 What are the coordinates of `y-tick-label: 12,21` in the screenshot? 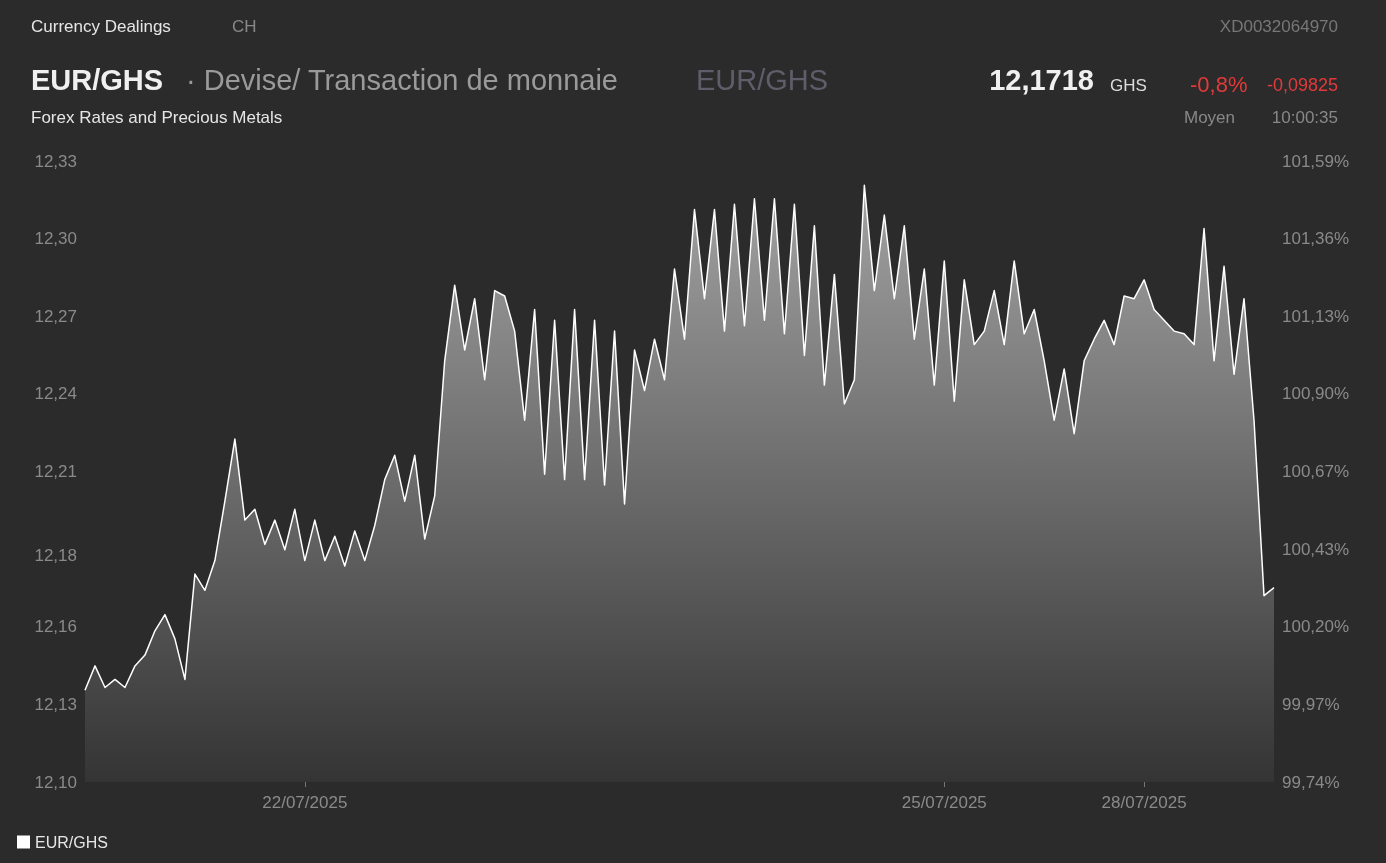 It's located at (55, 471).